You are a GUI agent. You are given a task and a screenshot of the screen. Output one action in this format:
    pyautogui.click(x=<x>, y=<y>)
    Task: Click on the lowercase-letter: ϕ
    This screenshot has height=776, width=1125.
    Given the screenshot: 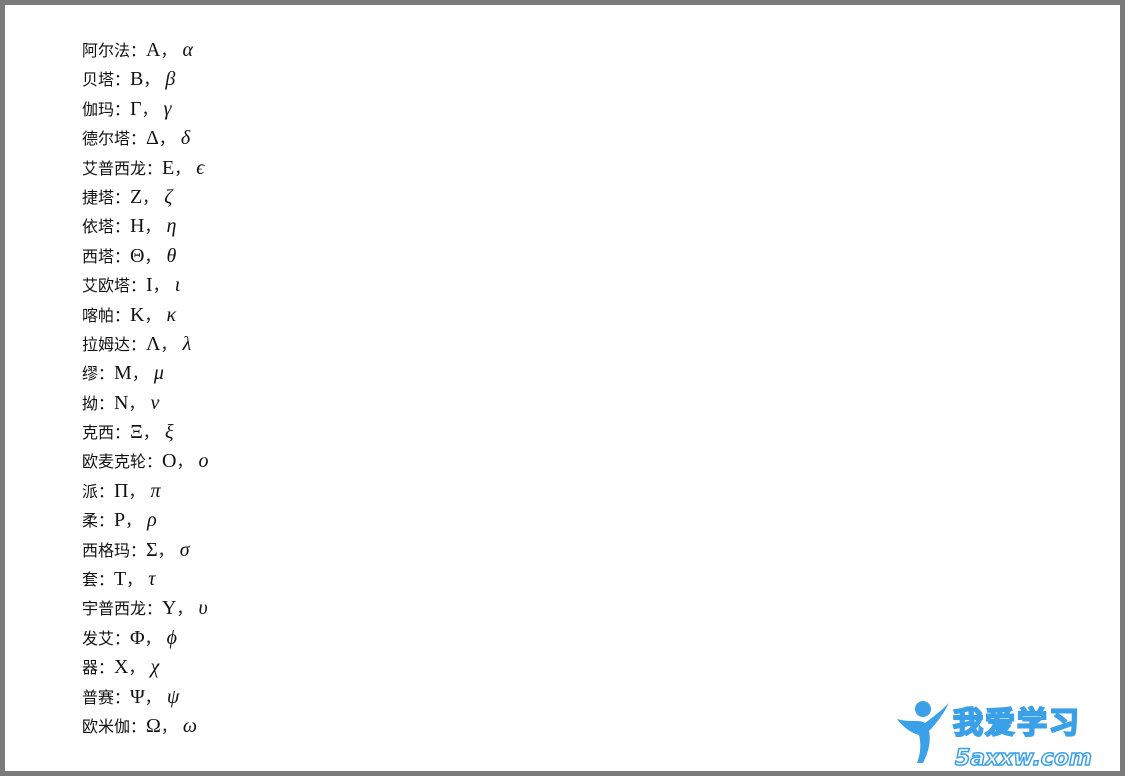 What is the action you would take?
    pyautogui.click(x=172, y=637)
    